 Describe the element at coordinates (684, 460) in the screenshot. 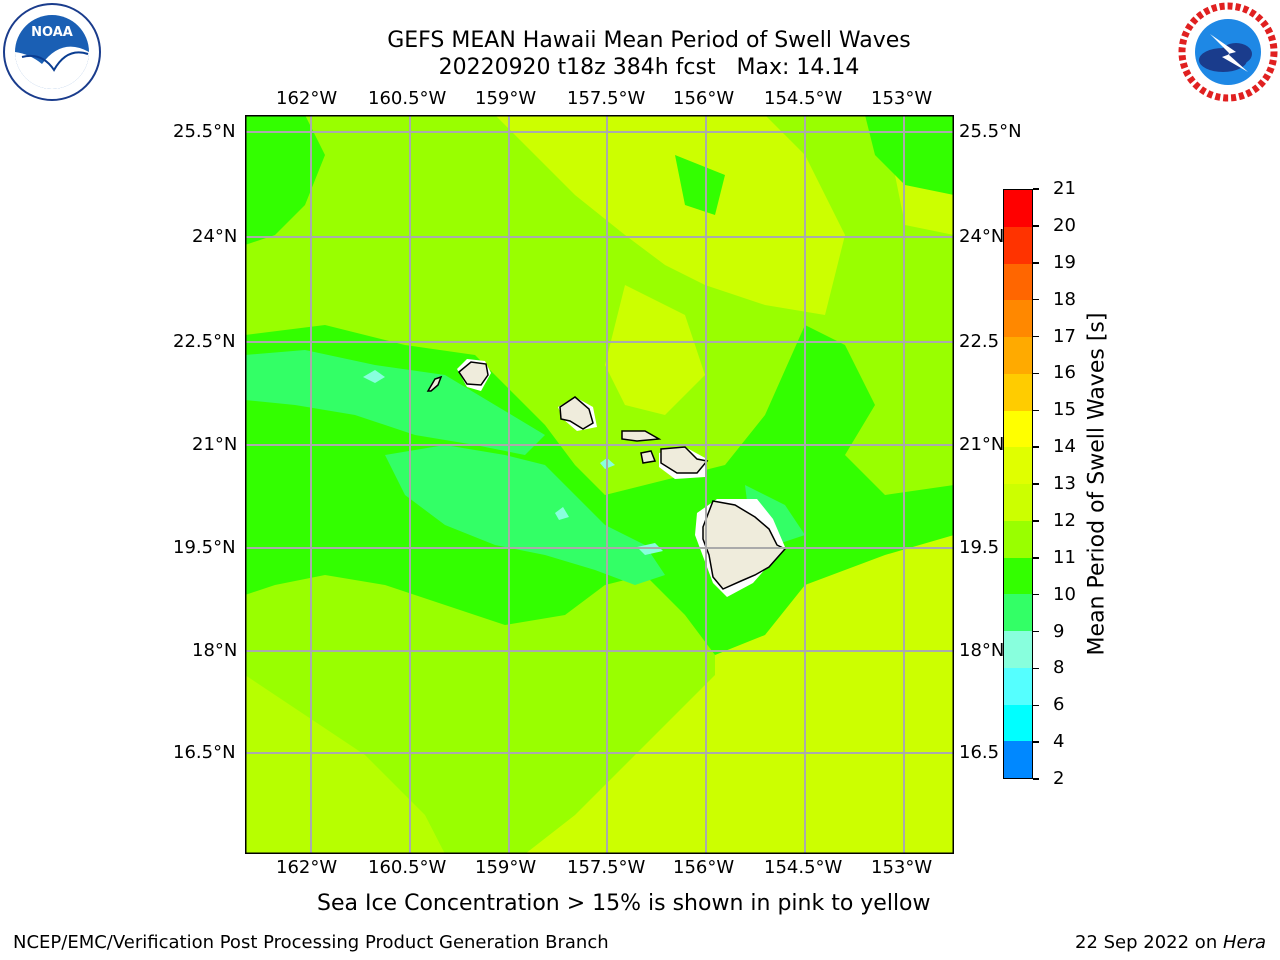

I see `island-maui` at that location.